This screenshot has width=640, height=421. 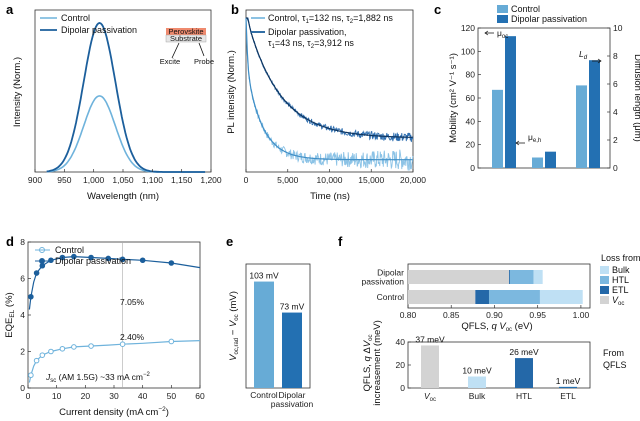 What do you see at coordinates (494, 315) in the screenshot?
I see `x-tick-label: 0.90` at bounding box center [494, 315].